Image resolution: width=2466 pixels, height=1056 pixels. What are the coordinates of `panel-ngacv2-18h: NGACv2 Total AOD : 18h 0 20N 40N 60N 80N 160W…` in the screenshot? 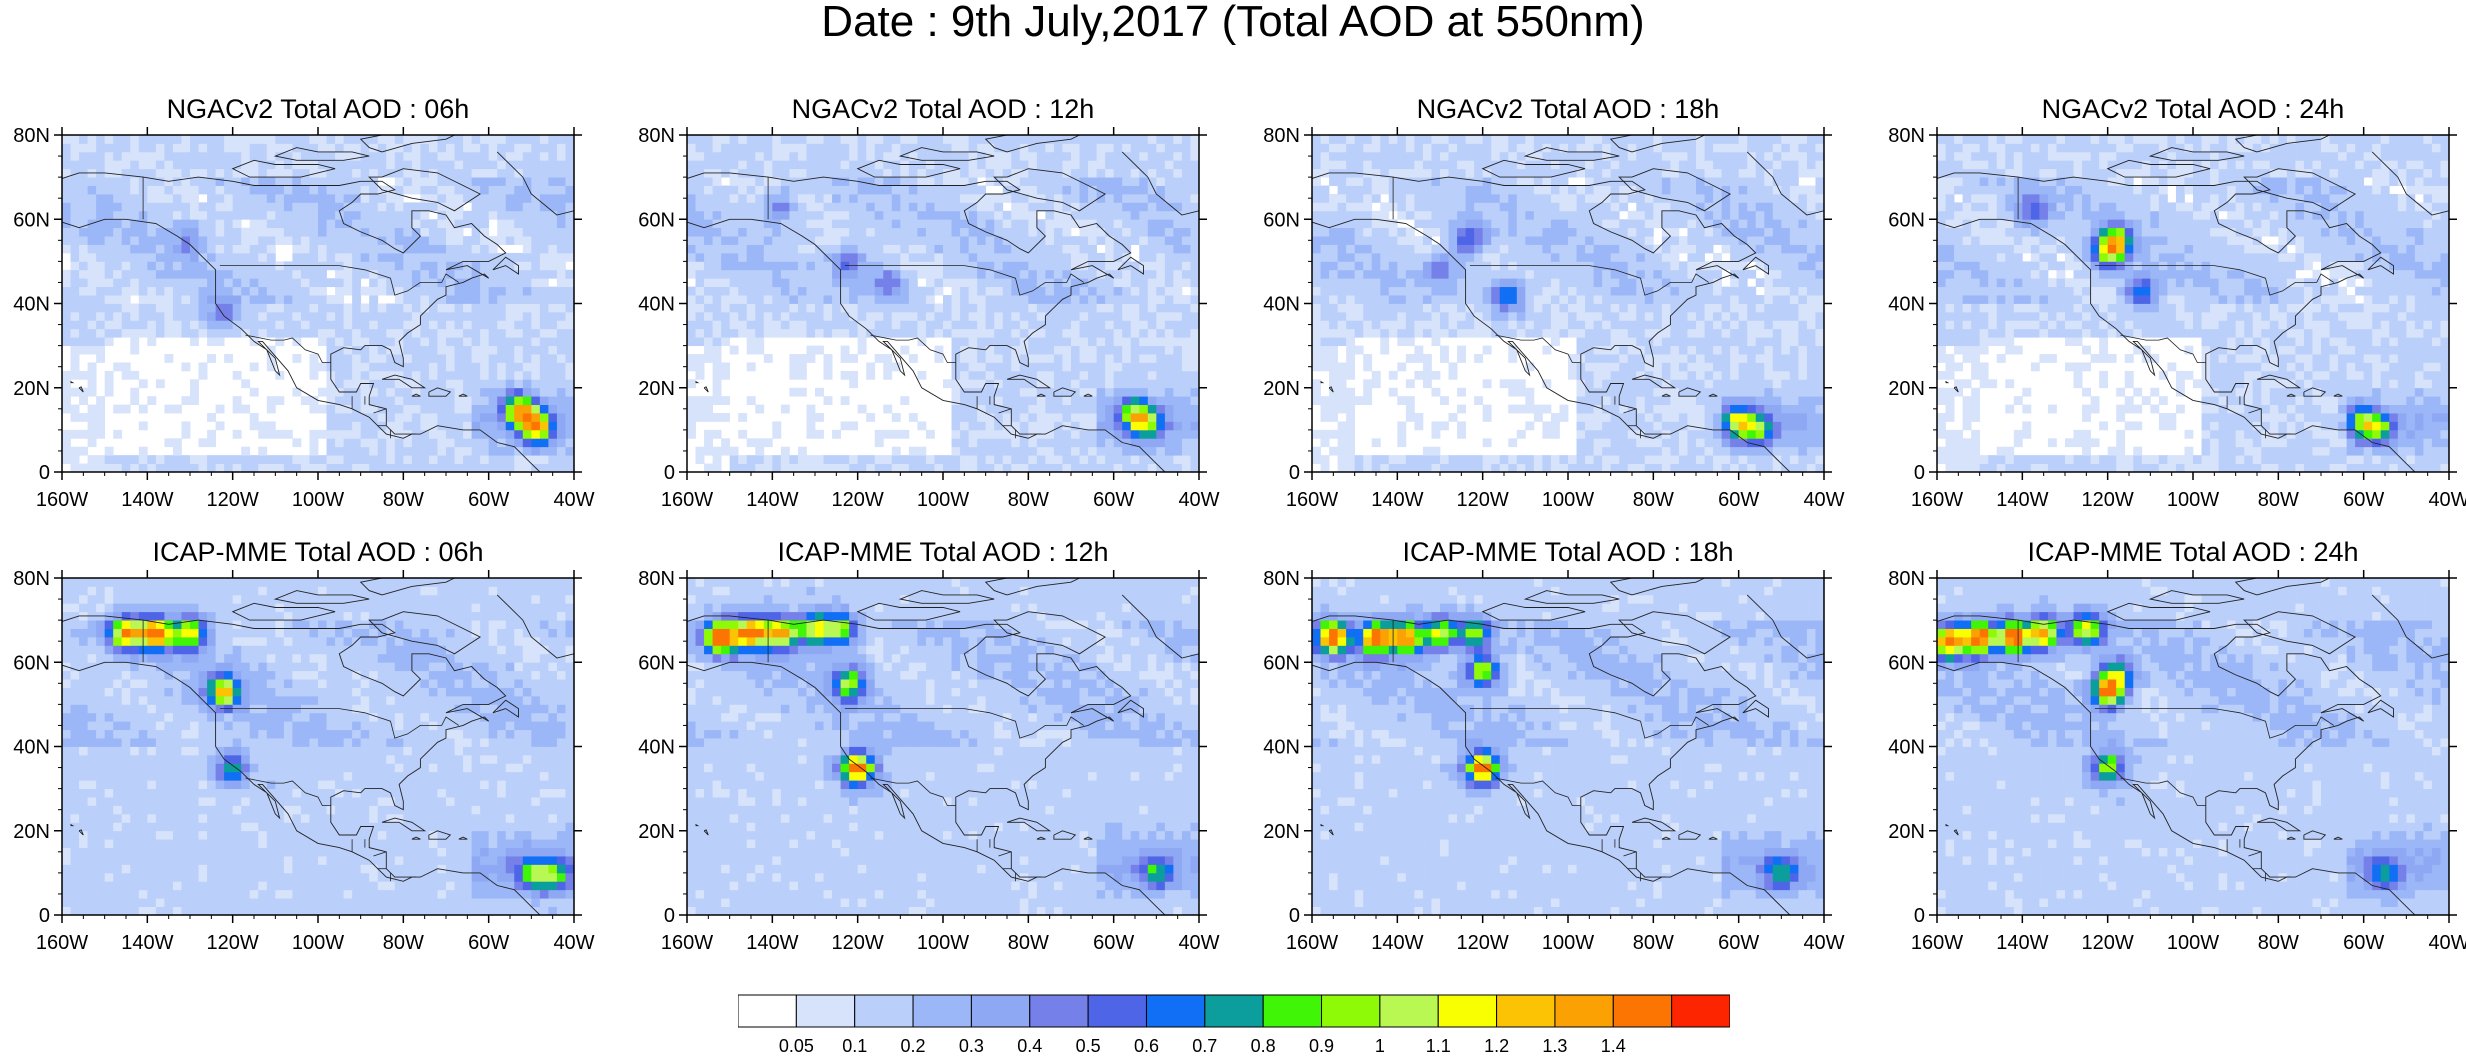 It's located at (1553, 302).